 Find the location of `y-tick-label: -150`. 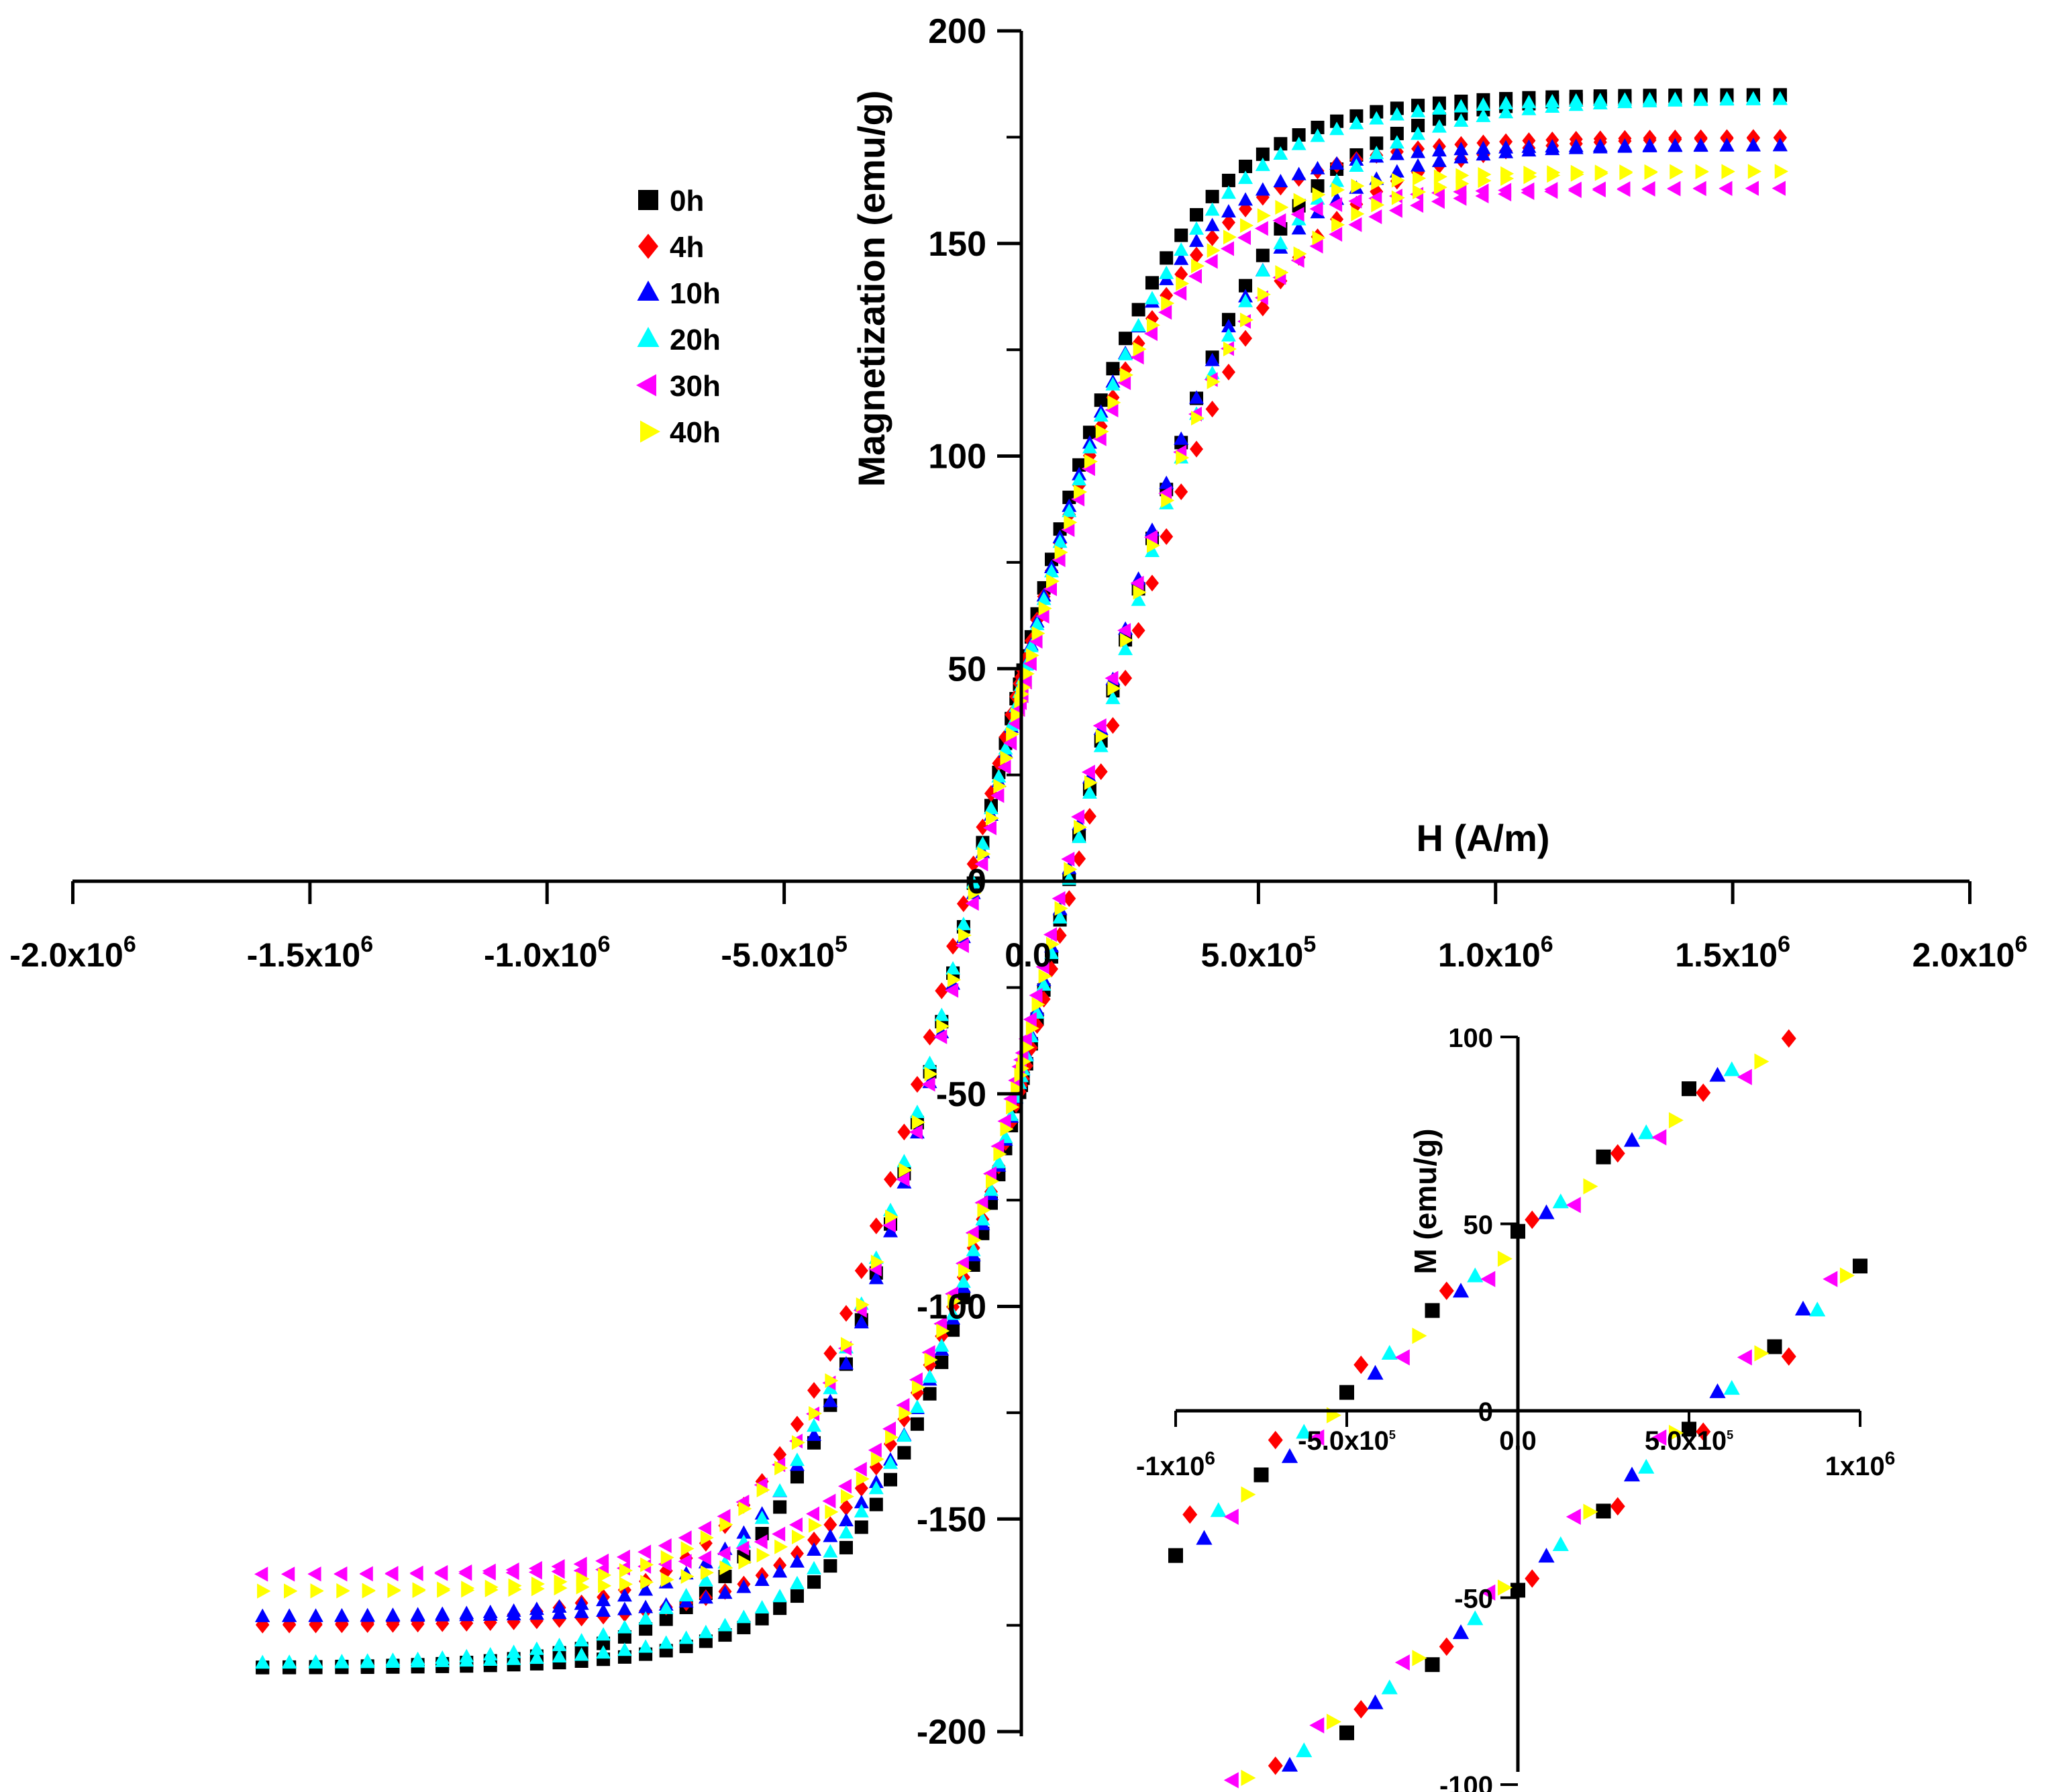

y-tick-label: -150 is located at coordinates (951, 1520).